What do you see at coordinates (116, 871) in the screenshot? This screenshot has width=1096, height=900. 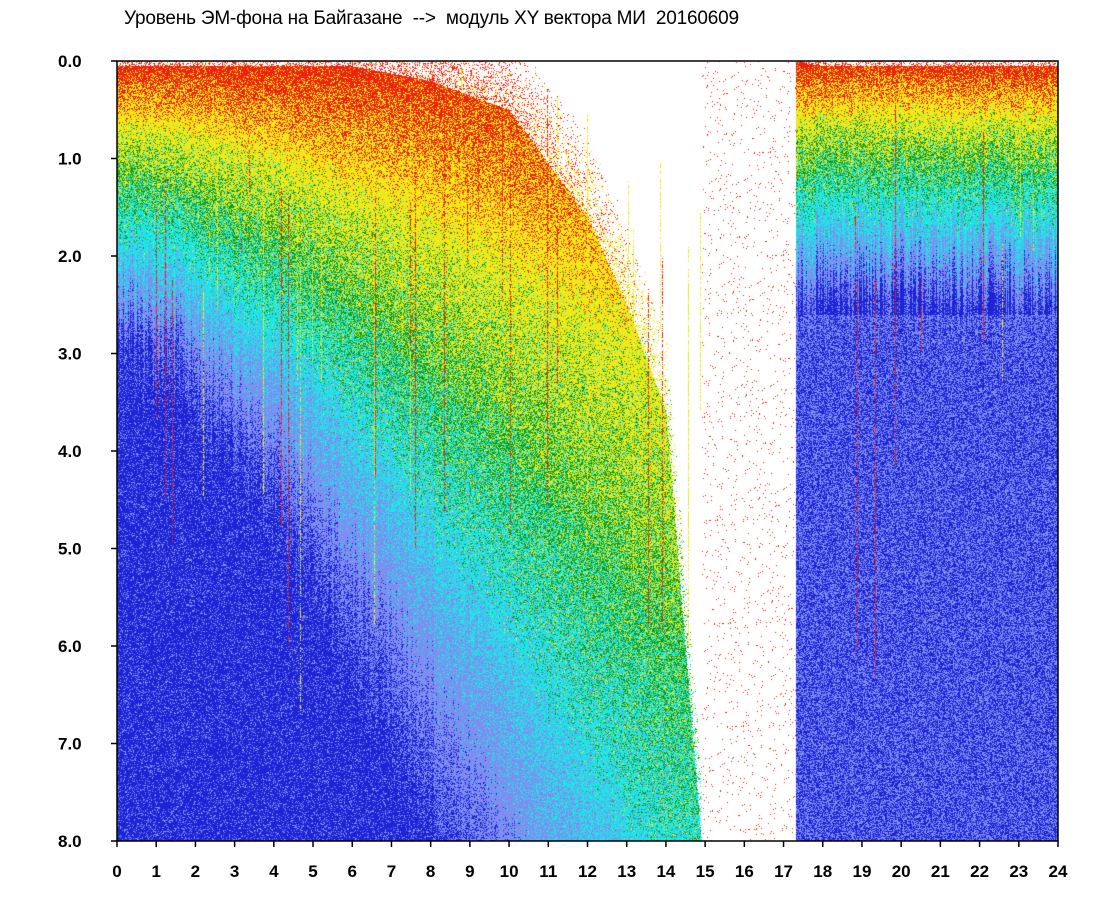 I see `x-tick-label: 0` at bounding box center [116, 871].